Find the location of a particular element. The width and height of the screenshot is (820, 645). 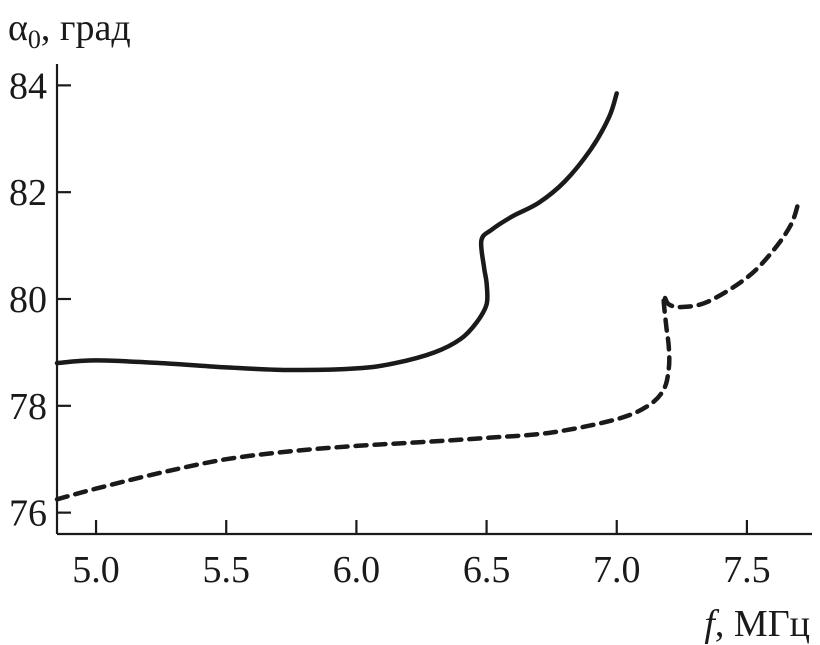

y-tick-label: 82 is located at coordinates (28, 193).